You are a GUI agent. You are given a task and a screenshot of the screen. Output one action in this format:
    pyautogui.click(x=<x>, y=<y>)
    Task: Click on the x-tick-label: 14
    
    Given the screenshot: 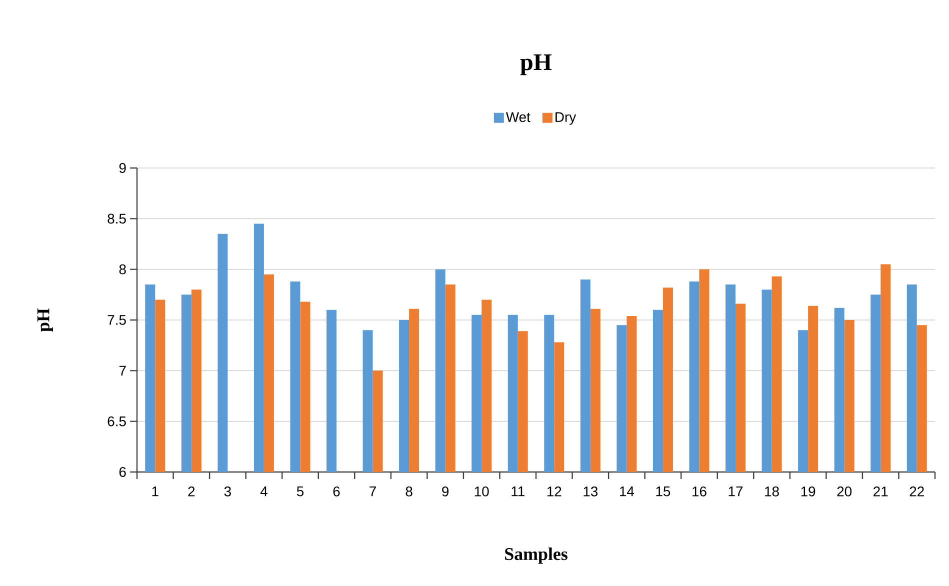 What is the action you would take?
    pyautogui.click(x=627, y=491)
    